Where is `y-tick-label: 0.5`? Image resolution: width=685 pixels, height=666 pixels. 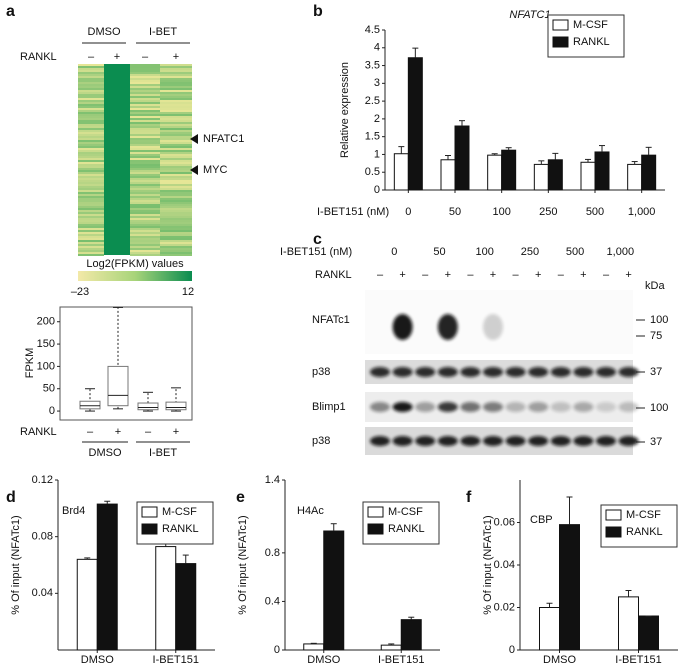
y-tick-label: 0.5 is located at coordinates (372, 172).